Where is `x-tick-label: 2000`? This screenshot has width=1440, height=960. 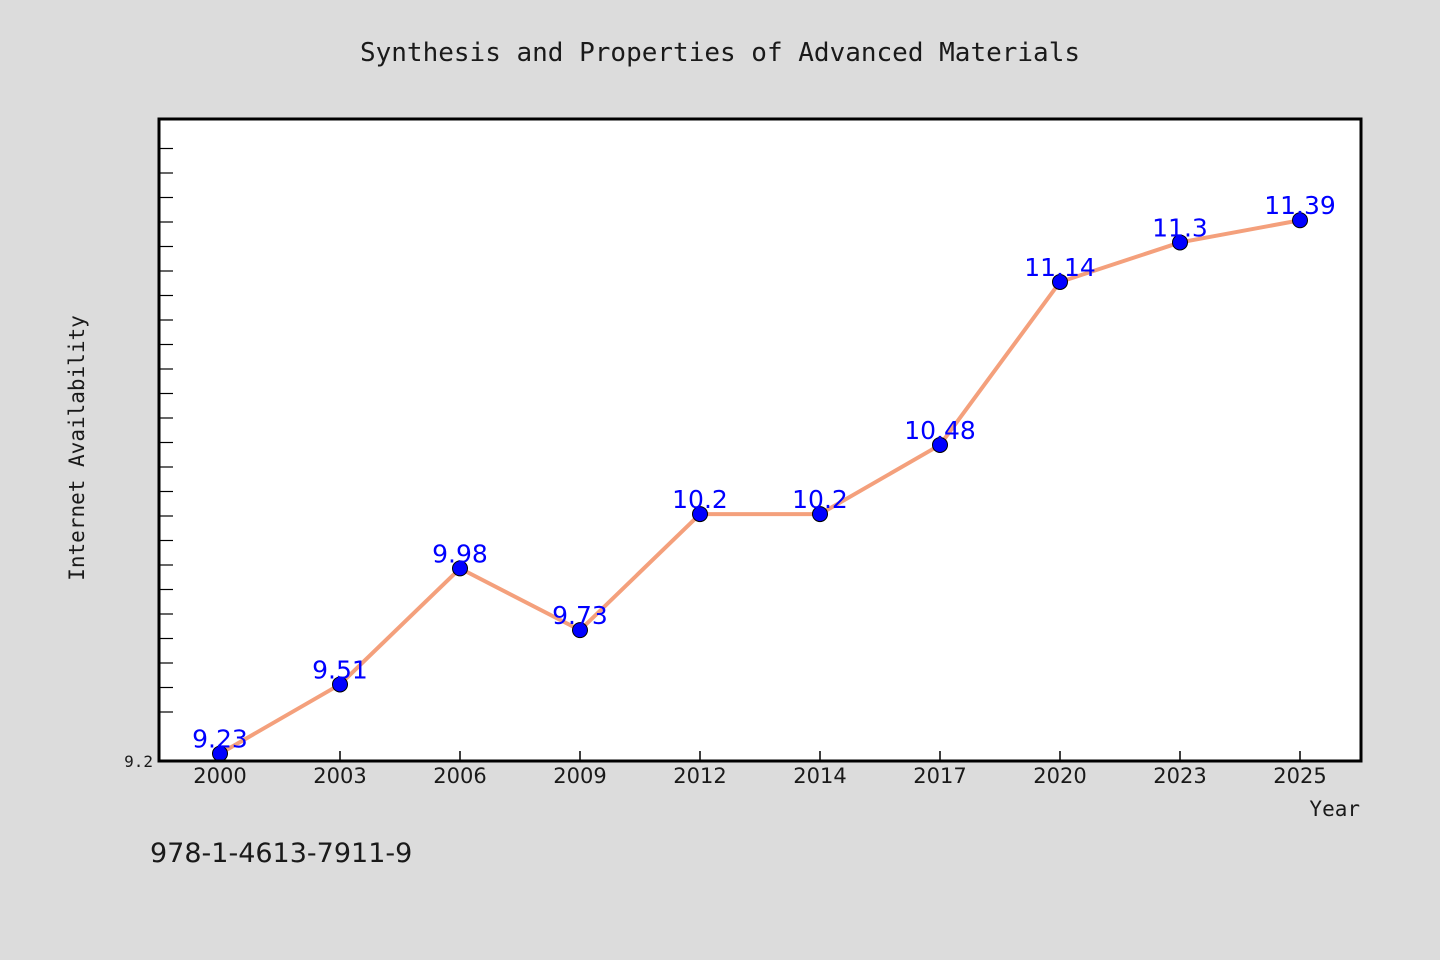 x-tick-label: 2000 is located at coordinates (219, 776).